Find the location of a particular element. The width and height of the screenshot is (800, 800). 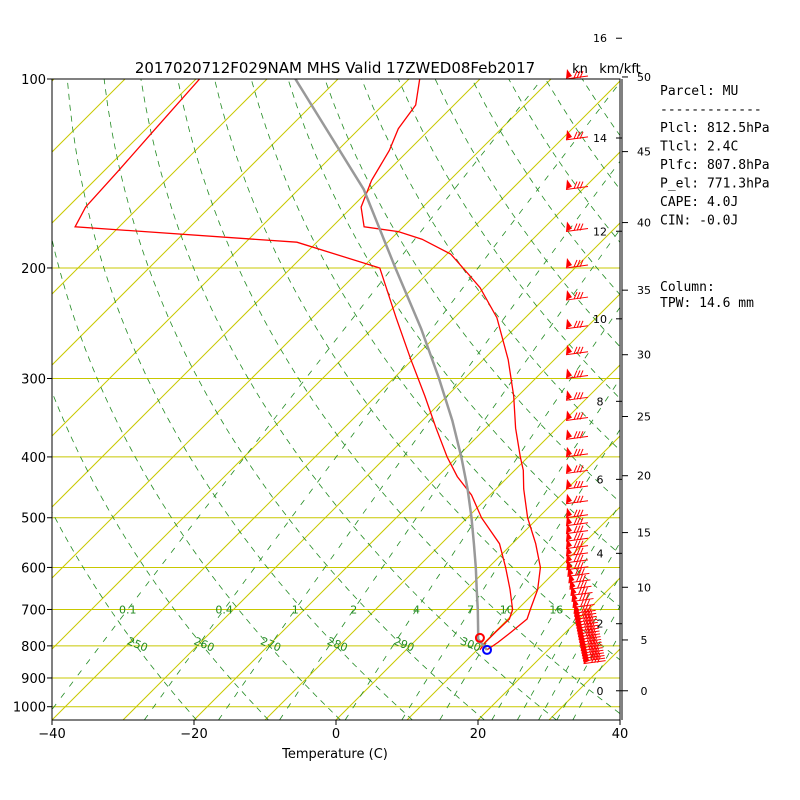

km-tick-label: 0 is located at coordinates (600, 691).